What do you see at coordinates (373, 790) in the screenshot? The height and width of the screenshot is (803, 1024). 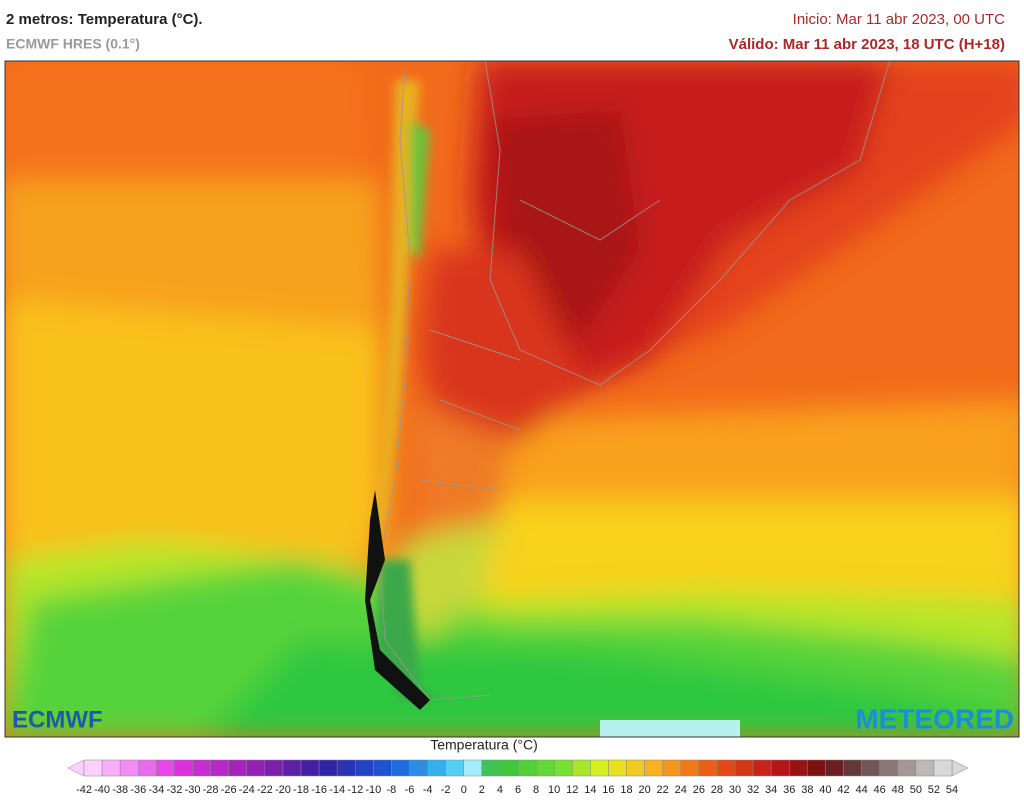 I see `colorbar-label: -10` at bounding box center [373, 790].